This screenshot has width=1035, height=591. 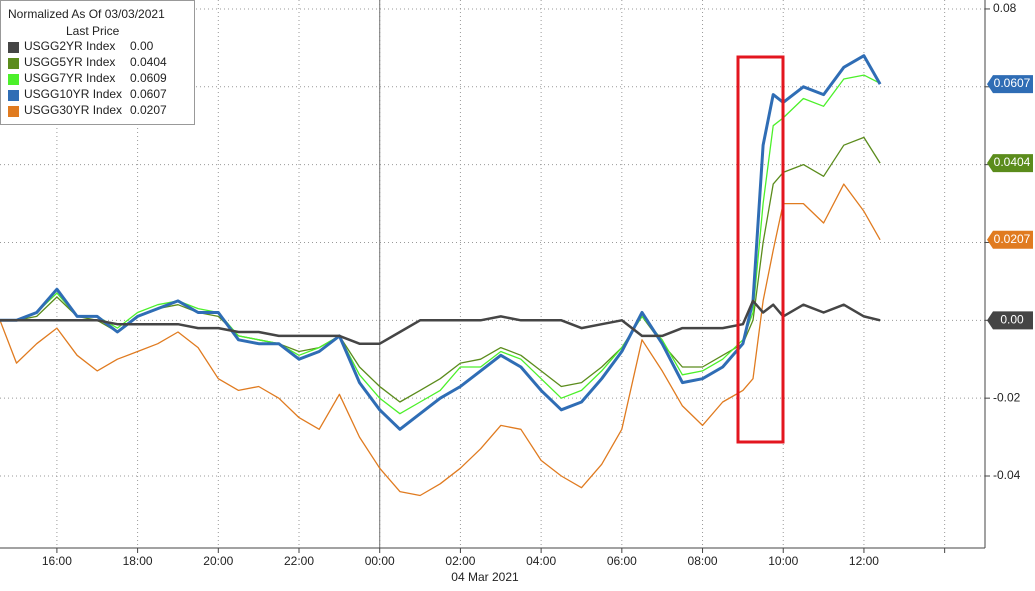 What do you see at coordinates (460, 561) in the screenshot?
I see `x-tick-label: 02:00` at bounding box center [460, 561].